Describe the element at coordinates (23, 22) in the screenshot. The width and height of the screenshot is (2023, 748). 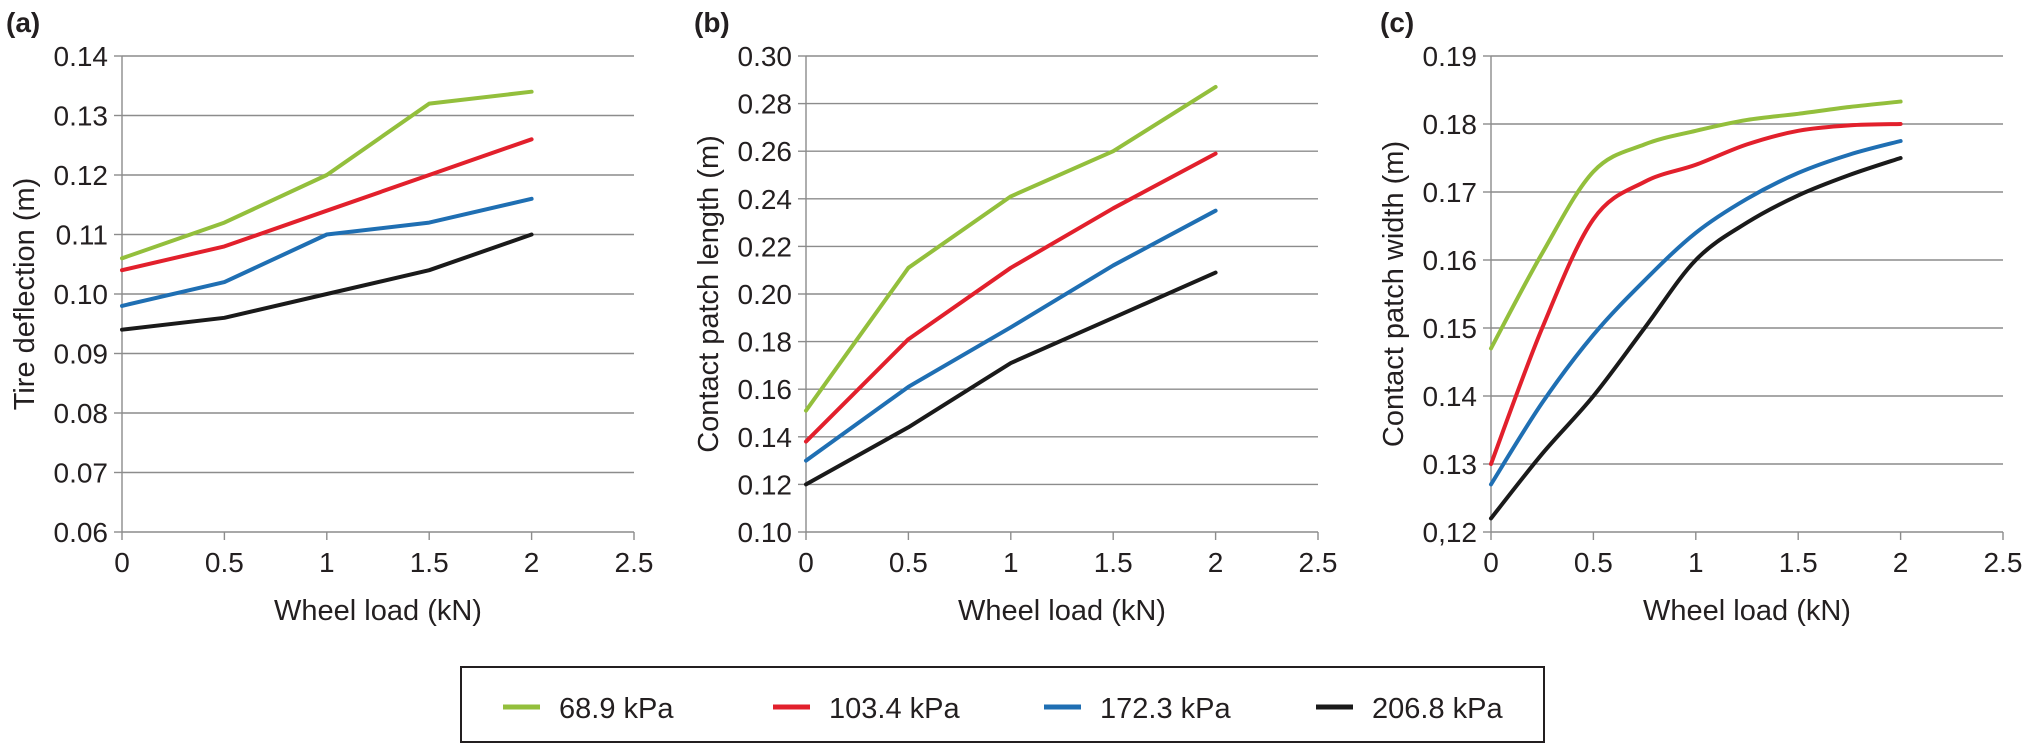
I see `panel-label: (a)` at that location.